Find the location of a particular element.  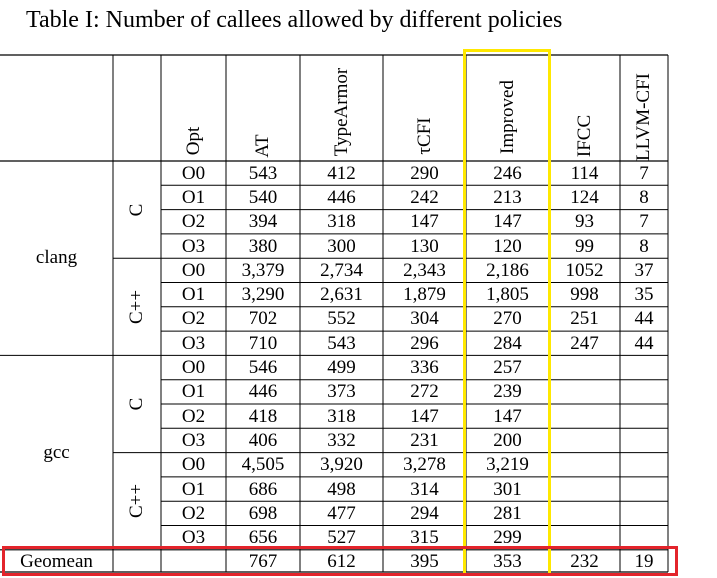

column-header: TypeArmor is located at coordinates (341, 112).